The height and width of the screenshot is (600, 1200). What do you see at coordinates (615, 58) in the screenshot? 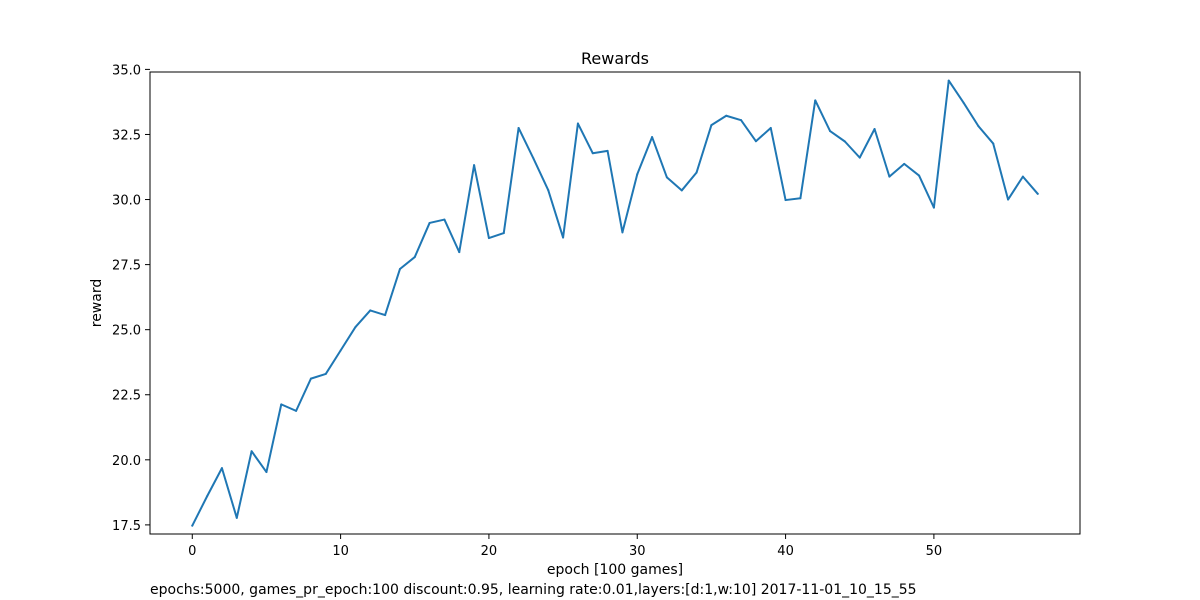
I see `chart-title: Rewards` at bounding box center [615, 58].